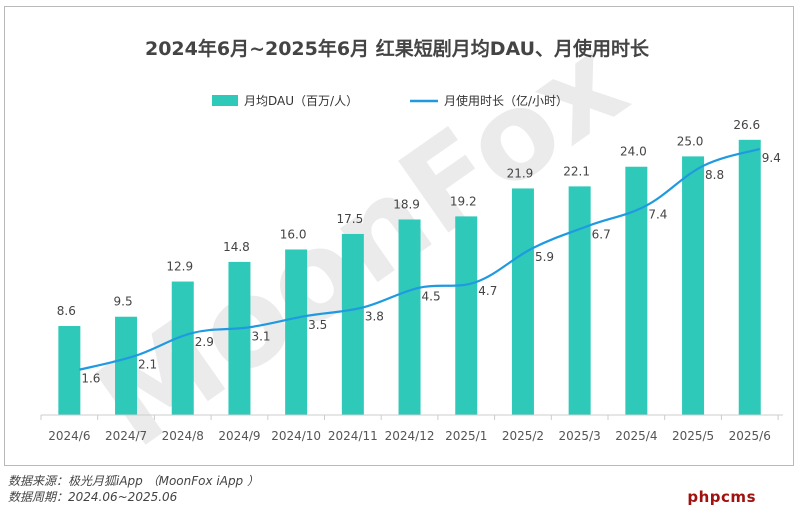 Image resolution: width=800 pixels, height=517 pixels. I want to click on x-tick-label: 2024/6, so click(69, 436).